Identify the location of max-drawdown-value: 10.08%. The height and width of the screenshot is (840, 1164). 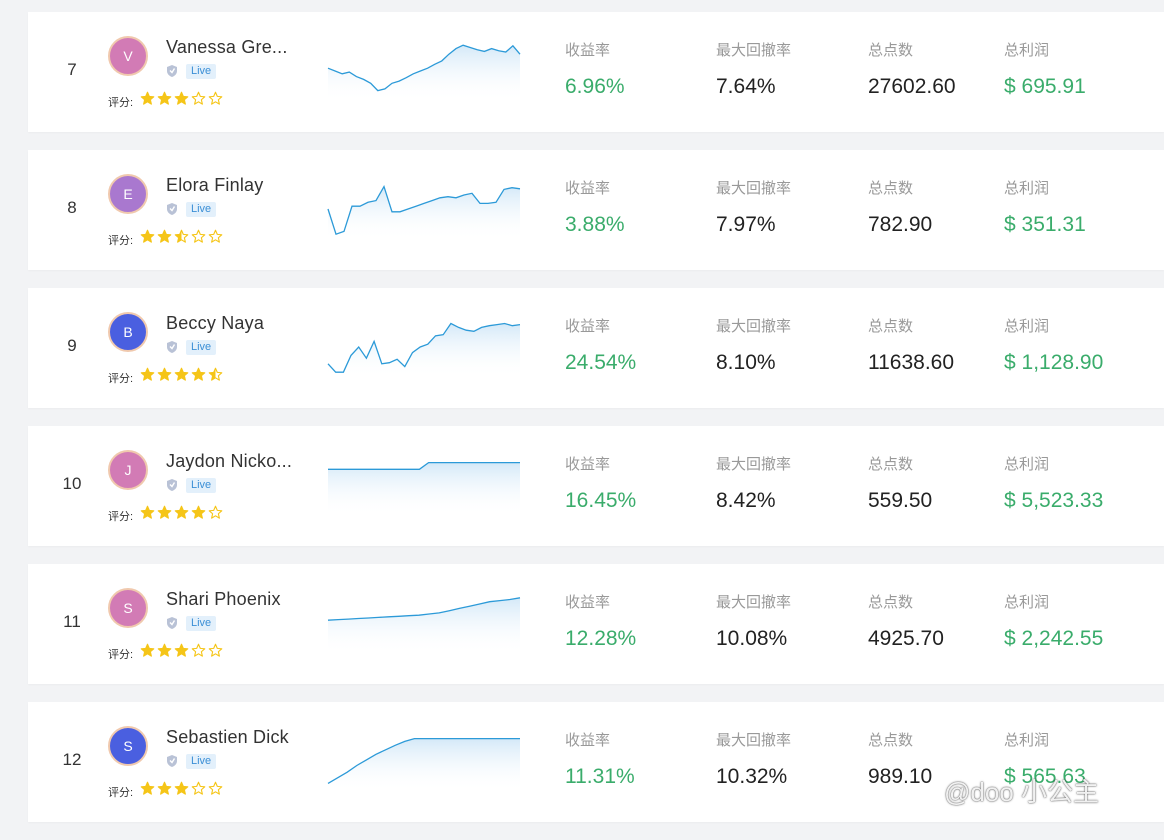
(752, 638).